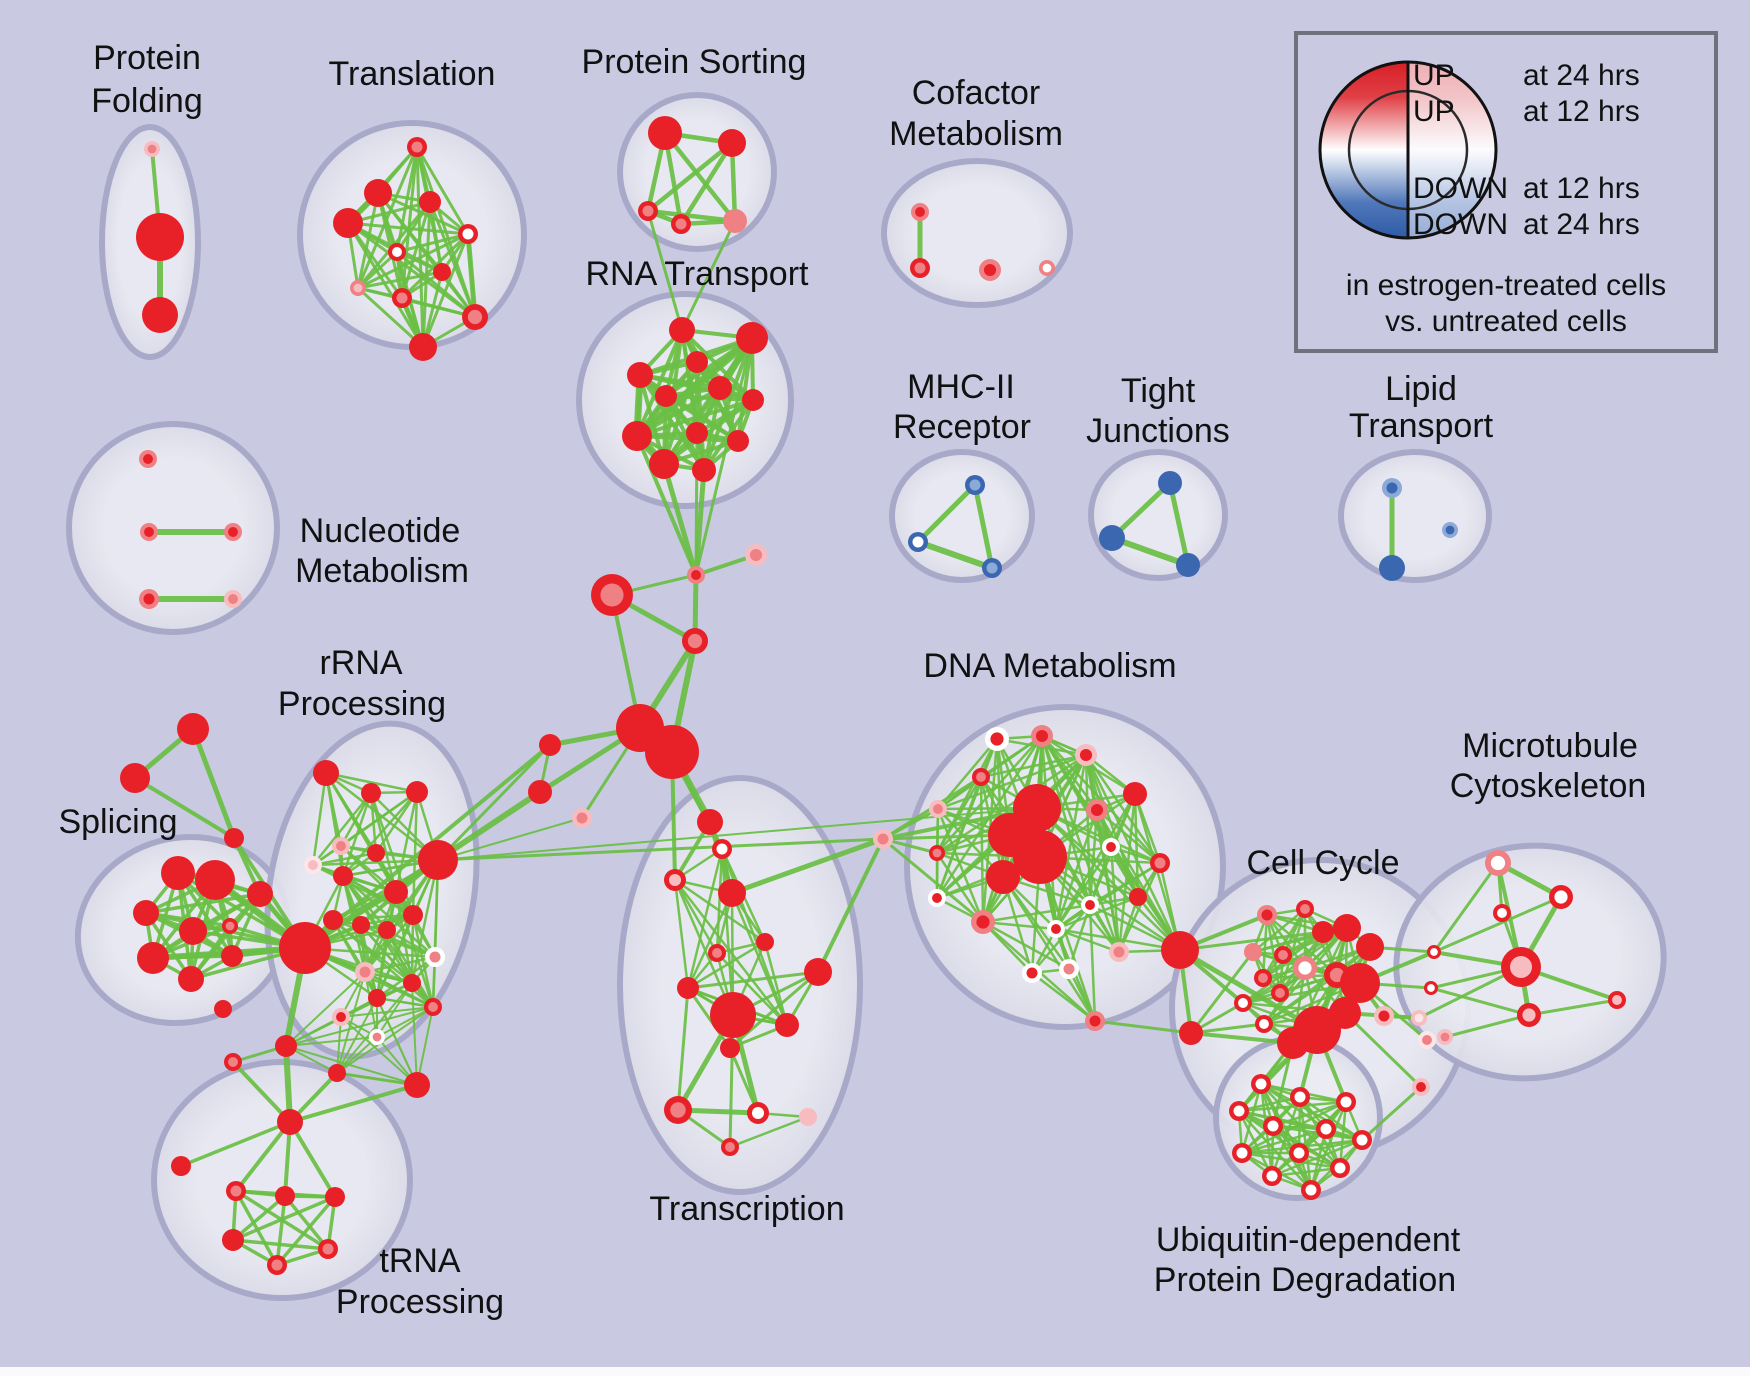  I want to click on node-ring-TJ3, so click(1188, 565).